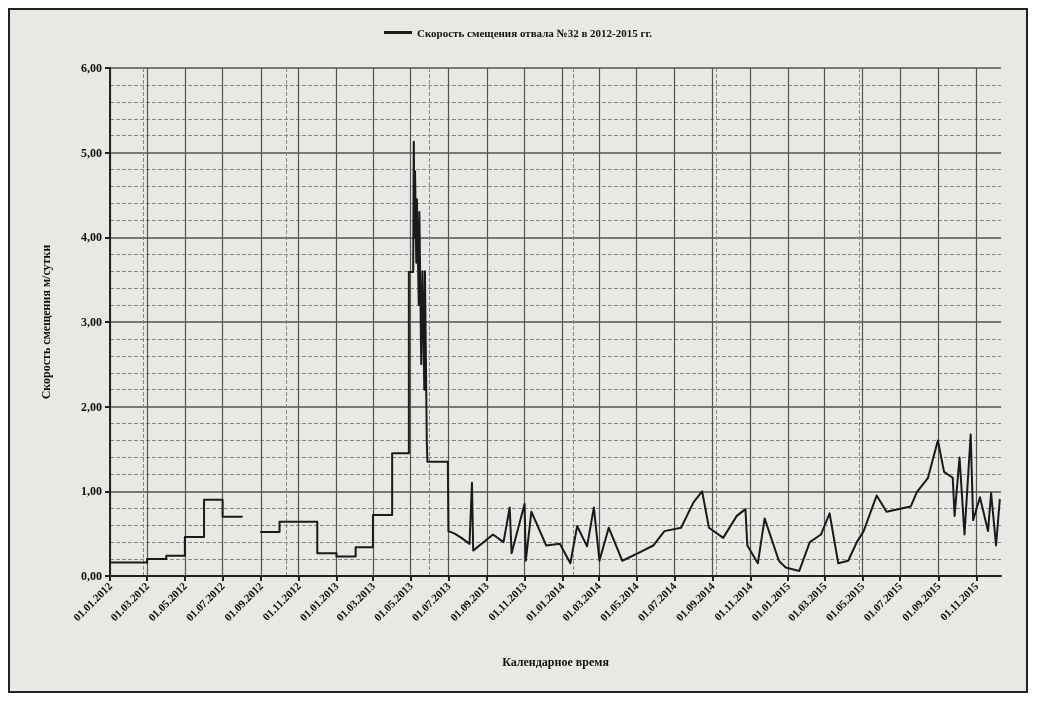 The image size is (1038, 705). Describe the element at coordinates (46, 322) in the screenshot. I see `y-axis-title: Скорость смещения м/сутки` at that location.